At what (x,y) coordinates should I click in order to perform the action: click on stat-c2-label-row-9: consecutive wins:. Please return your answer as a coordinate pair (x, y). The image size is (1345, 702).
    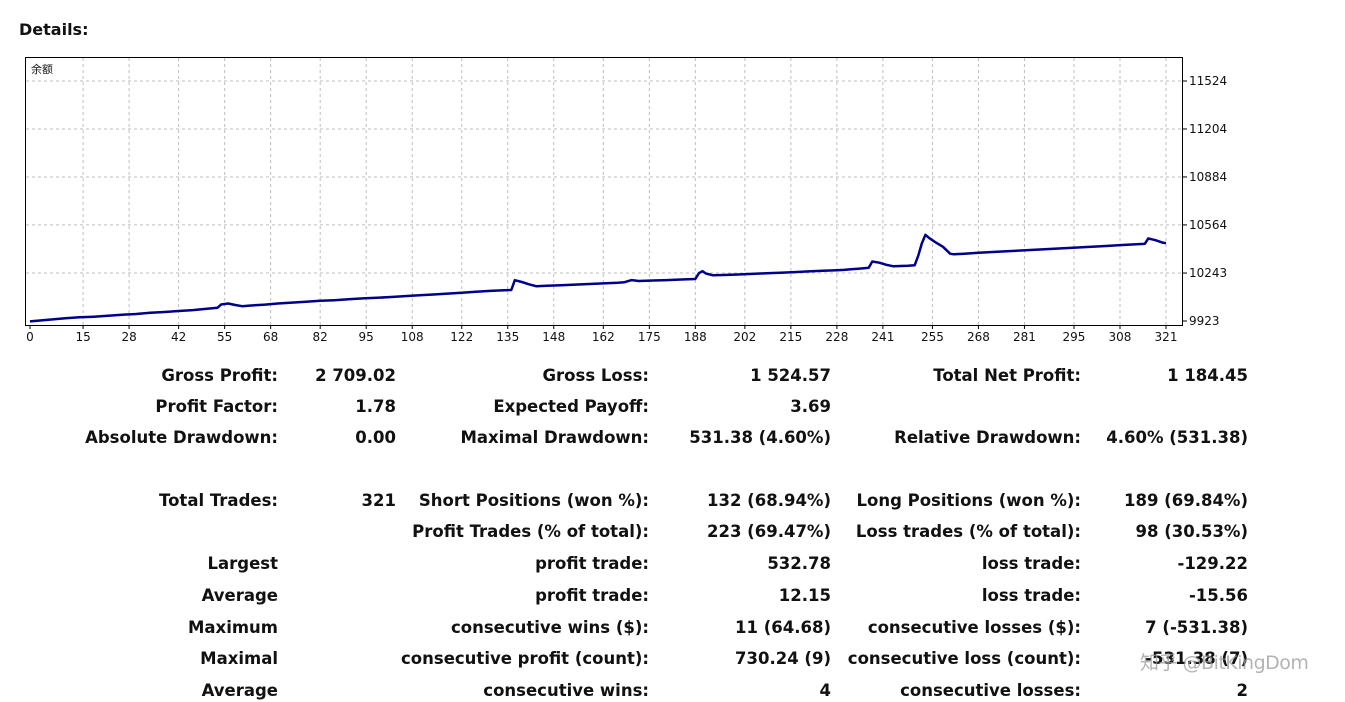
    Looking at the image, I should click on (566, 690).